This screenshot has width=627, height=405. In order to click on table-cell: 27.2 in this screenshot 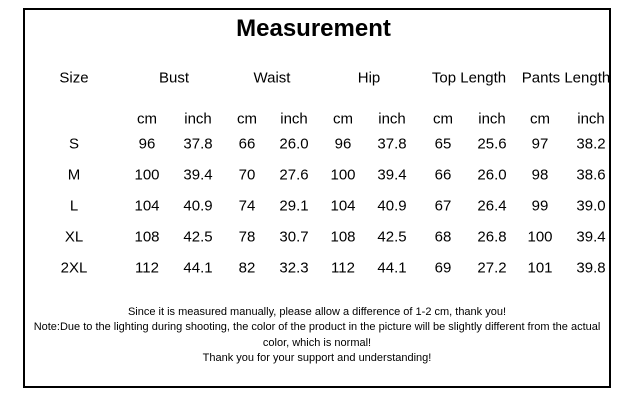, I will do `click(492, 268)`.